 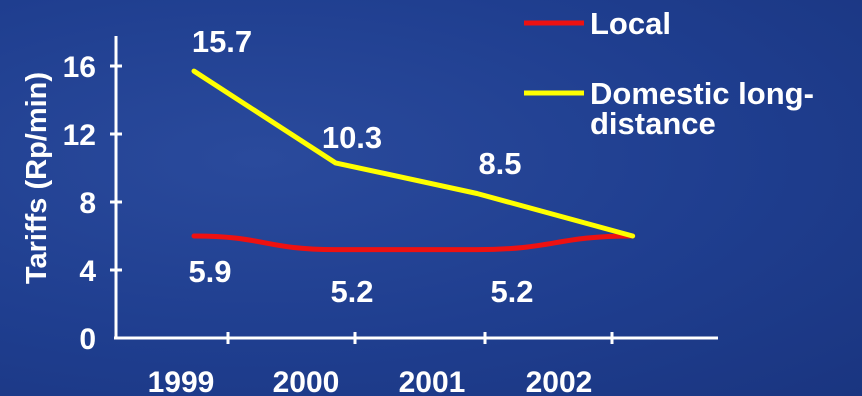 I want to click on y-ticks: 0 4 8 12 16, so click(x=92, y=203).